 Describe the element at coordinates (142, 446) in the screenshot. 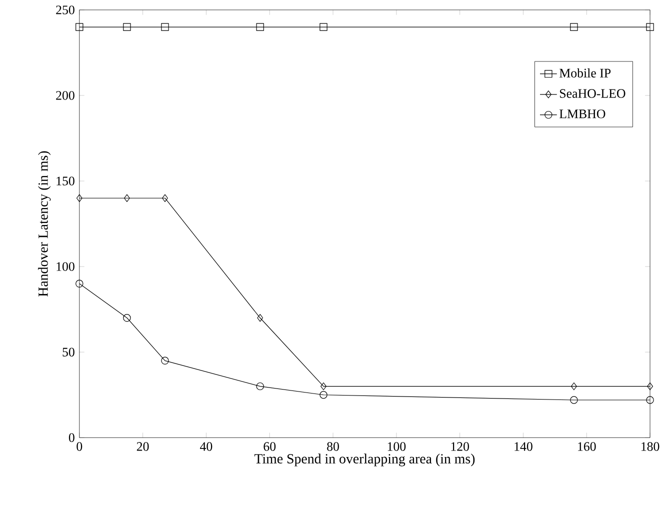

I see `x-tick-label: 20` at that location.